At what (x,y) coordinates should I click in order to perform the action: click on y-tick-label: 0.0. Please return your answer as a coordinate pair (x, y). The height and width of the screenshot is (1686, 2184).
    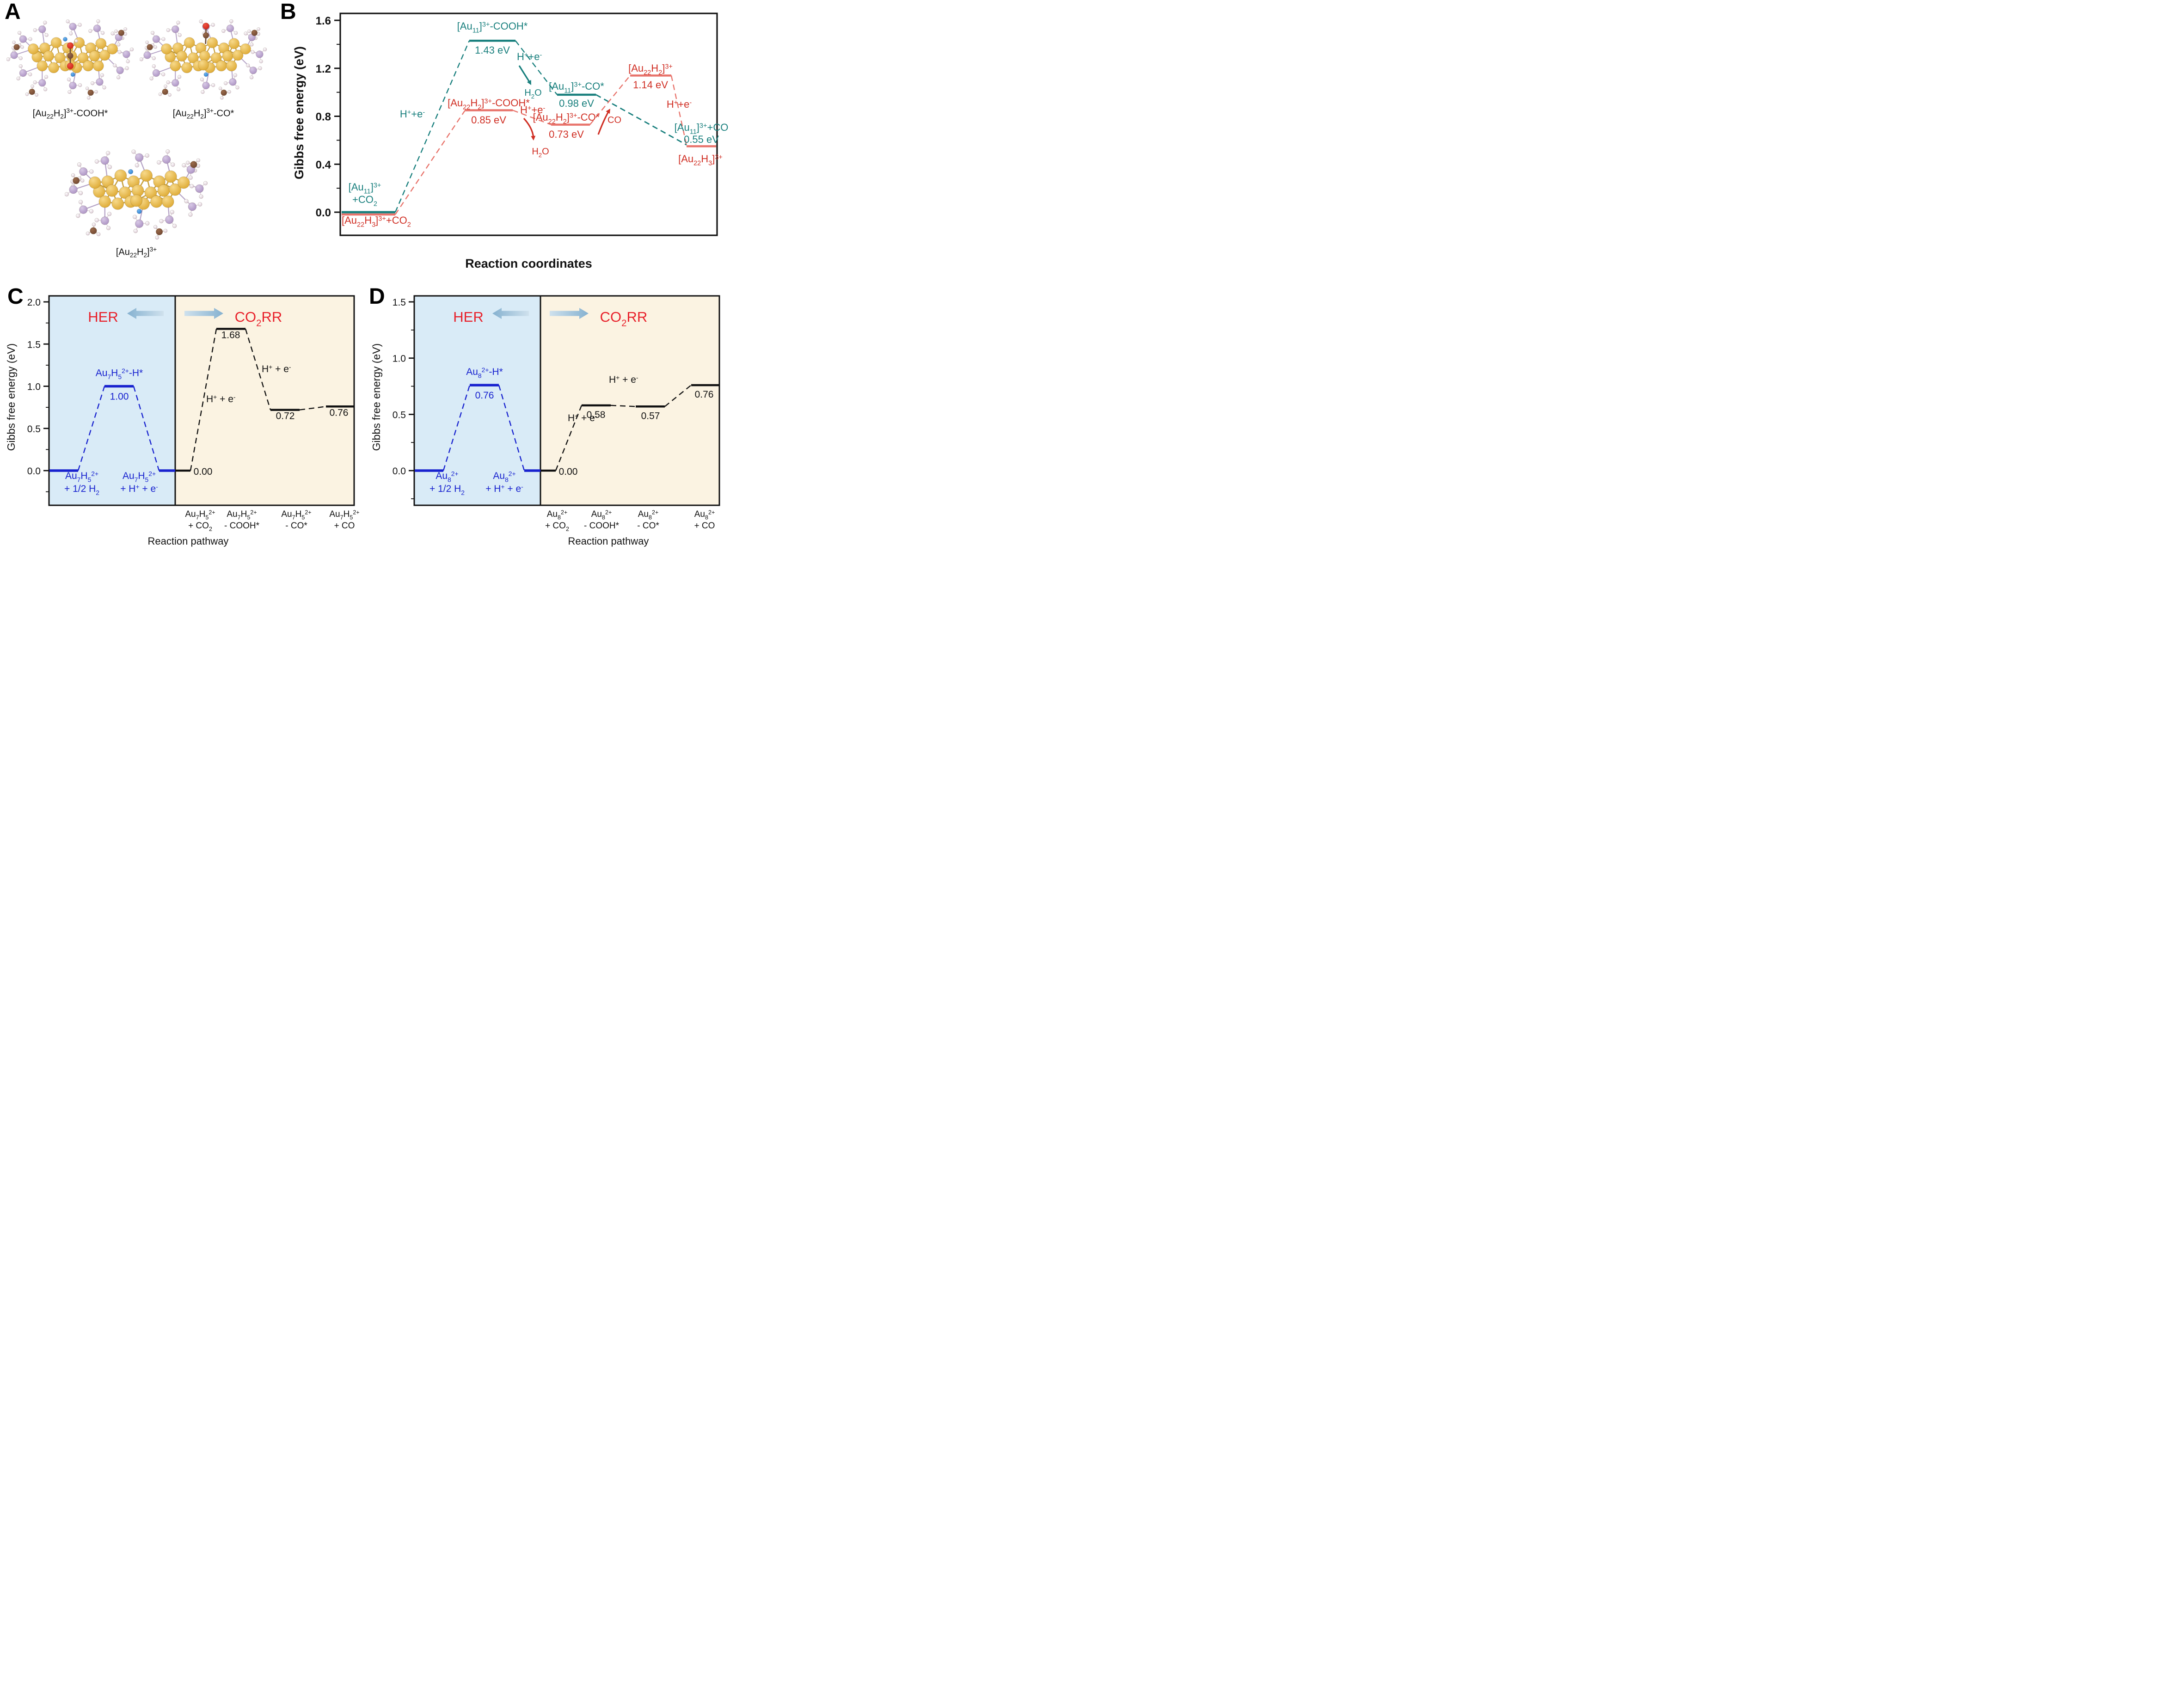
    Looking at the image, I should click on (34, 472).